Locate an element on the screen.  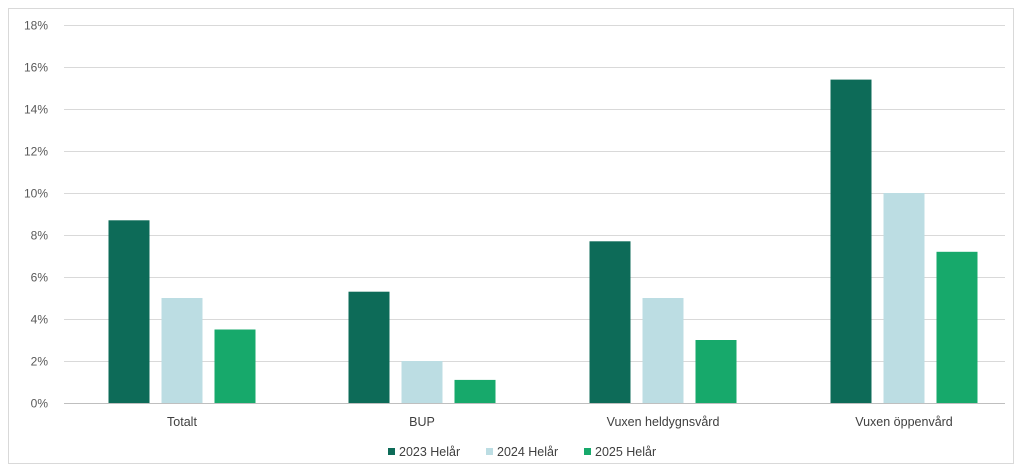
x-category-label: Vuxen heldygnsvård is located at coordinates (663, 422).